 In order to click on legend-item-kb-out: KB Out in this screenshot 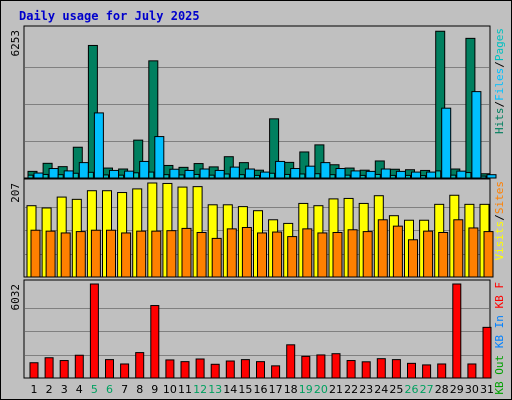, I will do `click(499, 375)`.